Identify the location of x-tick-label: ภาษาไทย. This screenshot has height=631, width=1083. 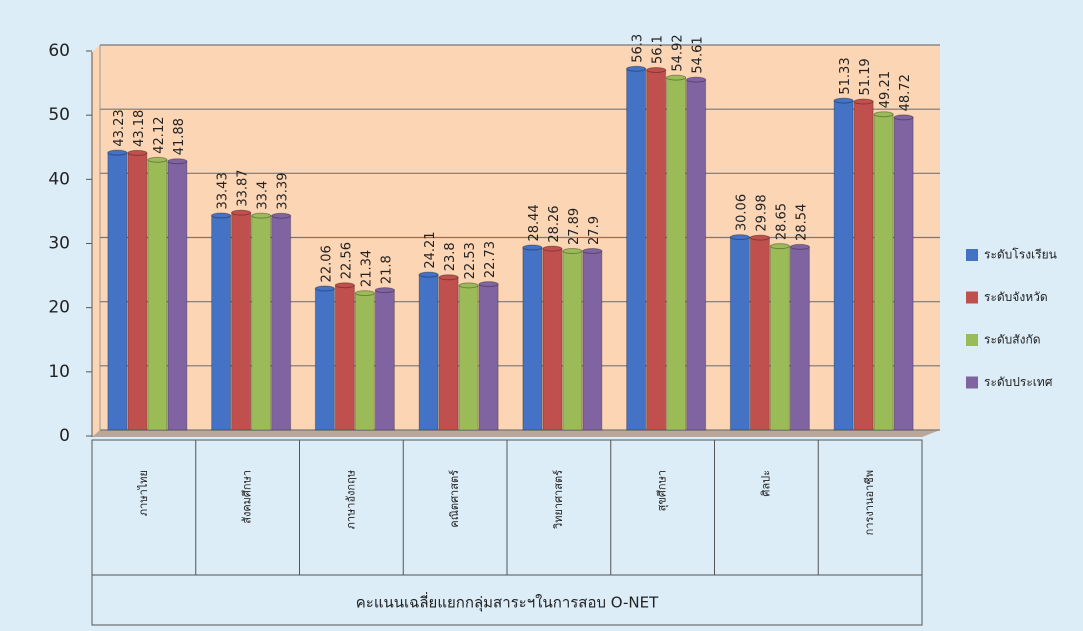
(143, 493).